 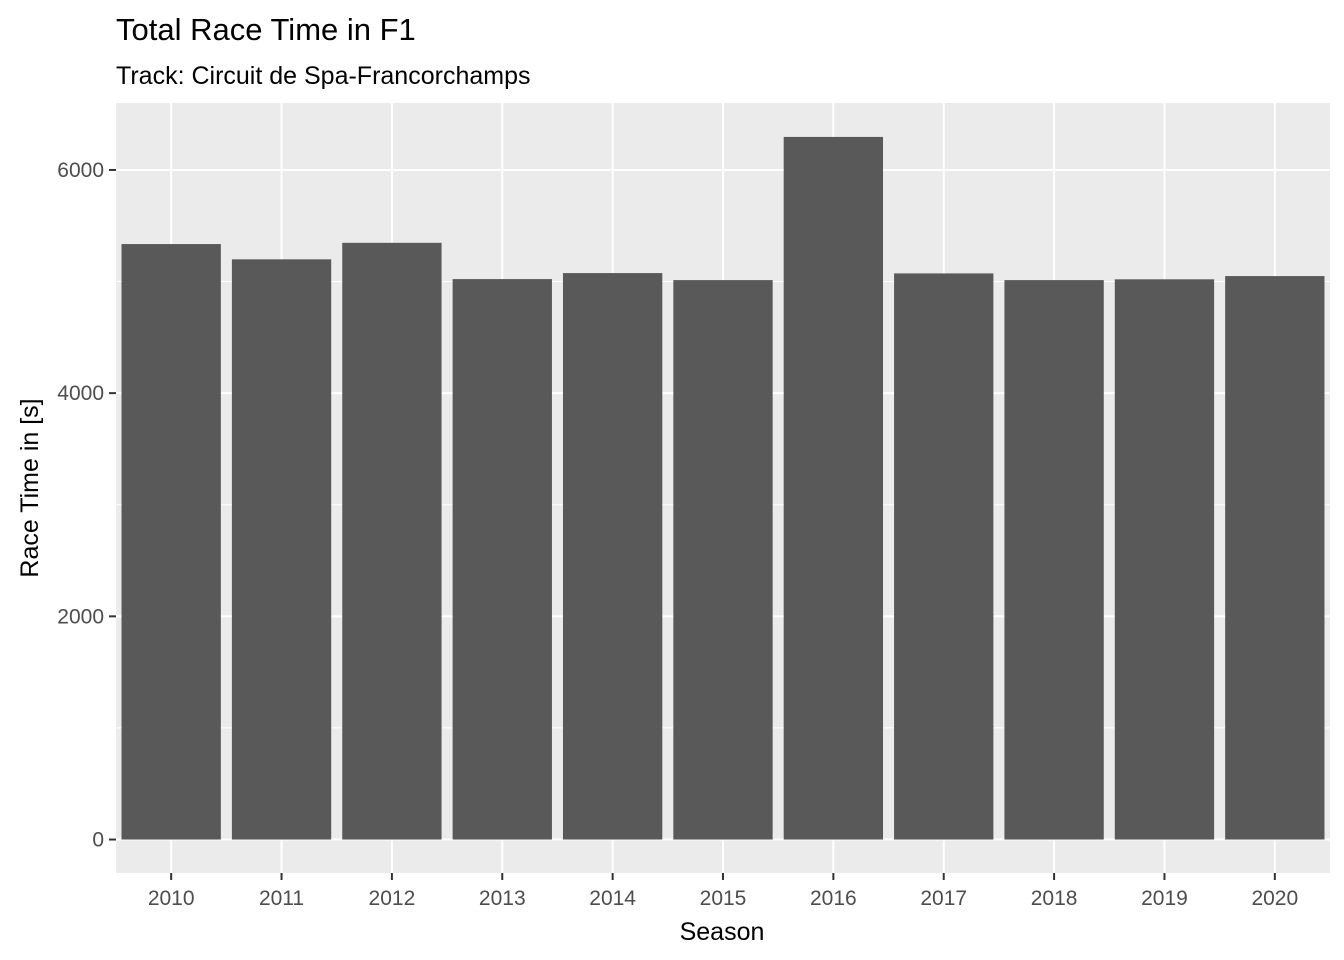 What do you see at coordinates (80, 170) in the screenshot?
I see `y-tick-label: 6000` at bounding box center [80, 170].